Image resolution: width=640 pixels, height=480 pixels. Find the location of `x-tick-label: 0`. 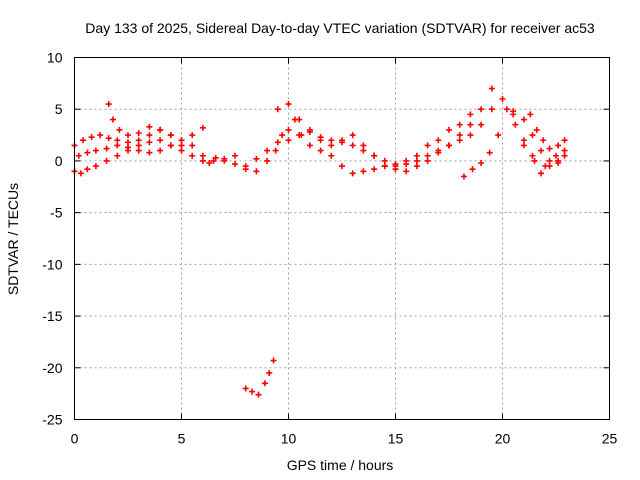

x-tick-label: 0 is located at coordinates (75, 439).